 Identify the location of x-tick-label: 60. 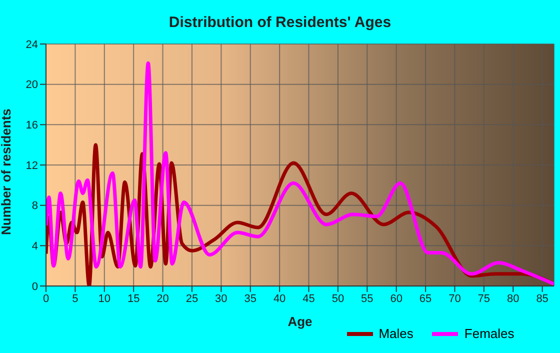
(396, 298).